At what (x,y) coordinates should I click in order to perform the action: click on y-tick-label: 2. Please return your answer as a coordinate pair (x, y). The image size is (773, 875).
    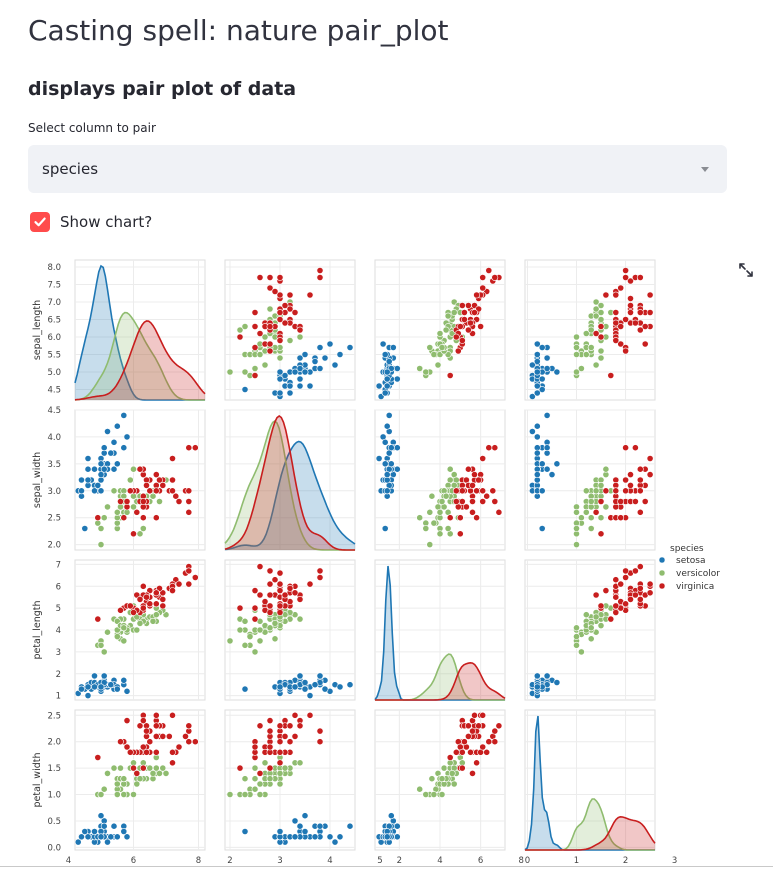
    Looking at the image, I should click on (58, 675).